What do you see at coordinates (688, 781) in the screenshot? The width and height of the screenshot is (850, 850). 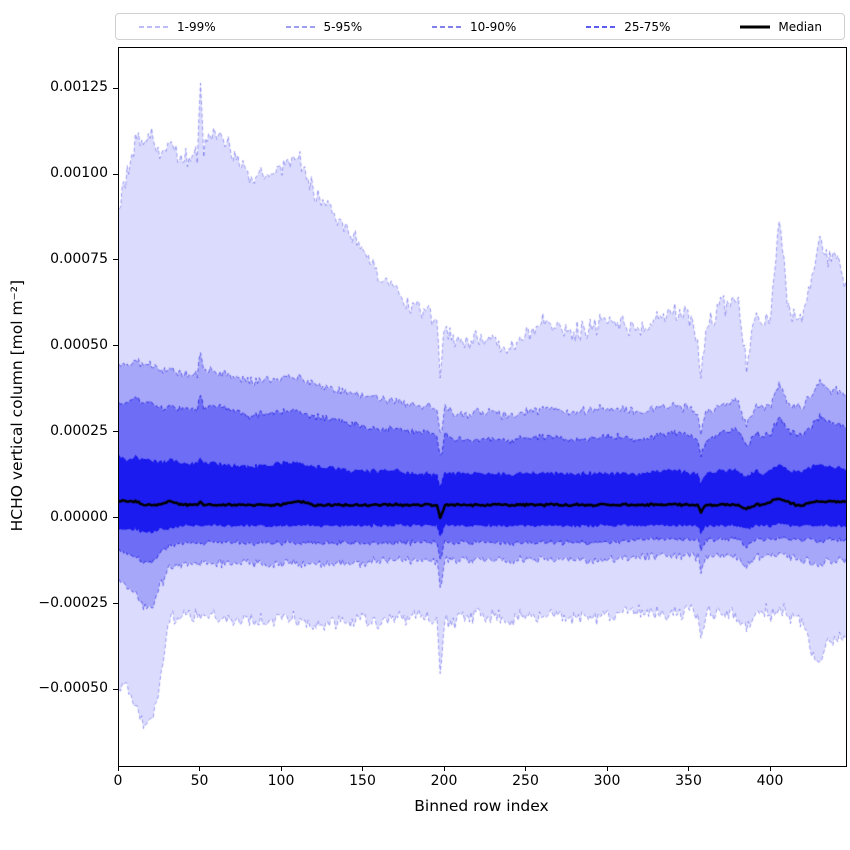 I see `x-tick-label: 350` at bounding box center [688, 781].